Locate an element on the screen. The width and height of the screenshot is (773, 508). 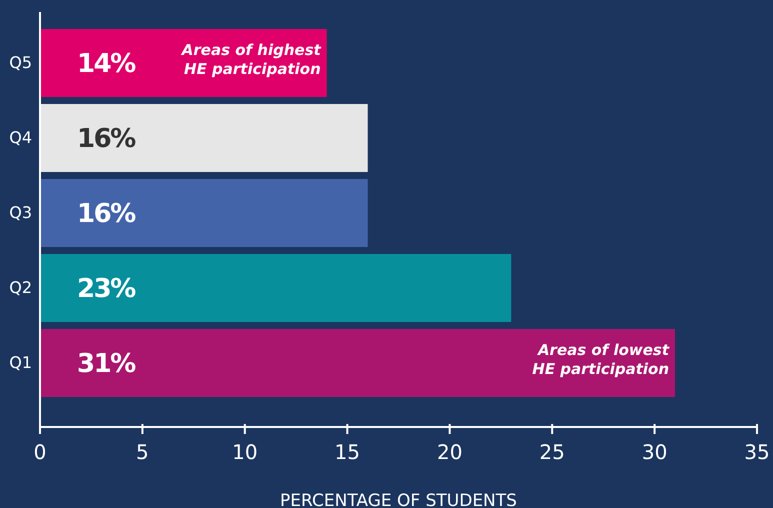
x-tick-label: 25 is located at coordinates (552, 452).